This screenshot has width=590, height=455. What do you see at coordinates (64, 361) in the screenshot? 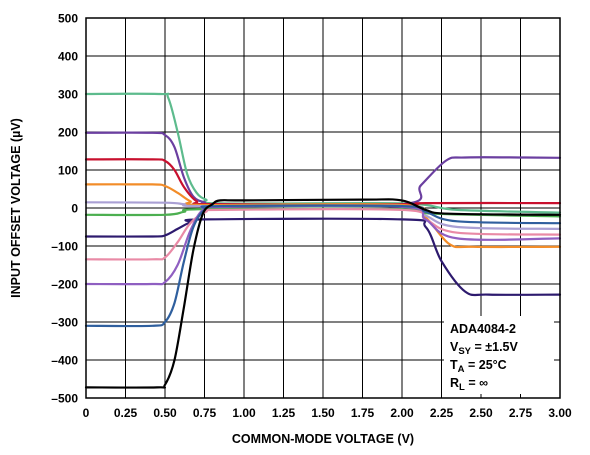
I see `y-tick-label: –400` at bounding box center [64, 361].